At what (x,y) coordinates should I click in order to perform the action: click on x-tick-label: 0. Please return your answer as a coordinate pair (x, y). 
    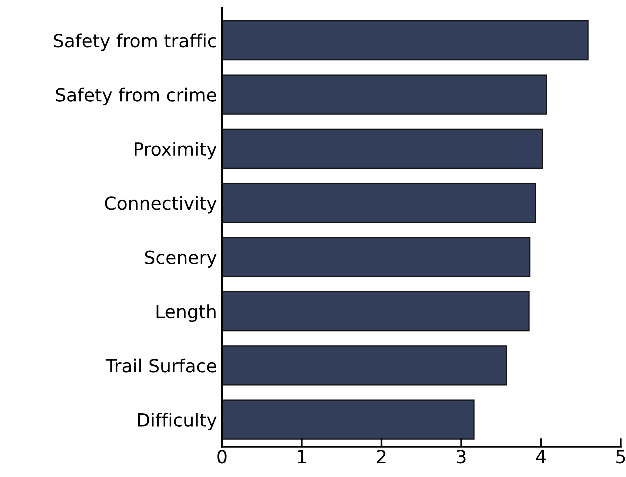
    Looking at the image, I should click on (222, 457).